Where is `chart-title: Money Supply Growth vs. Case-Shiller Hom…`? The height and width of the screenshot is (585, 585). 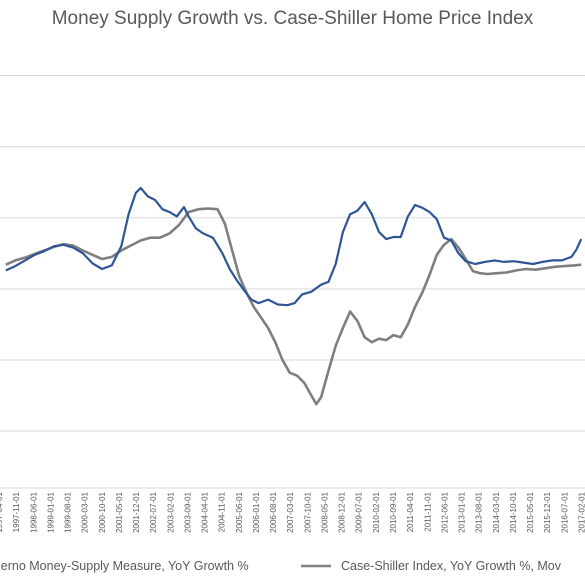 chart-title: Money Supply Growth vs. Case-Shiller Hom… is located at coordinates (292, 18).